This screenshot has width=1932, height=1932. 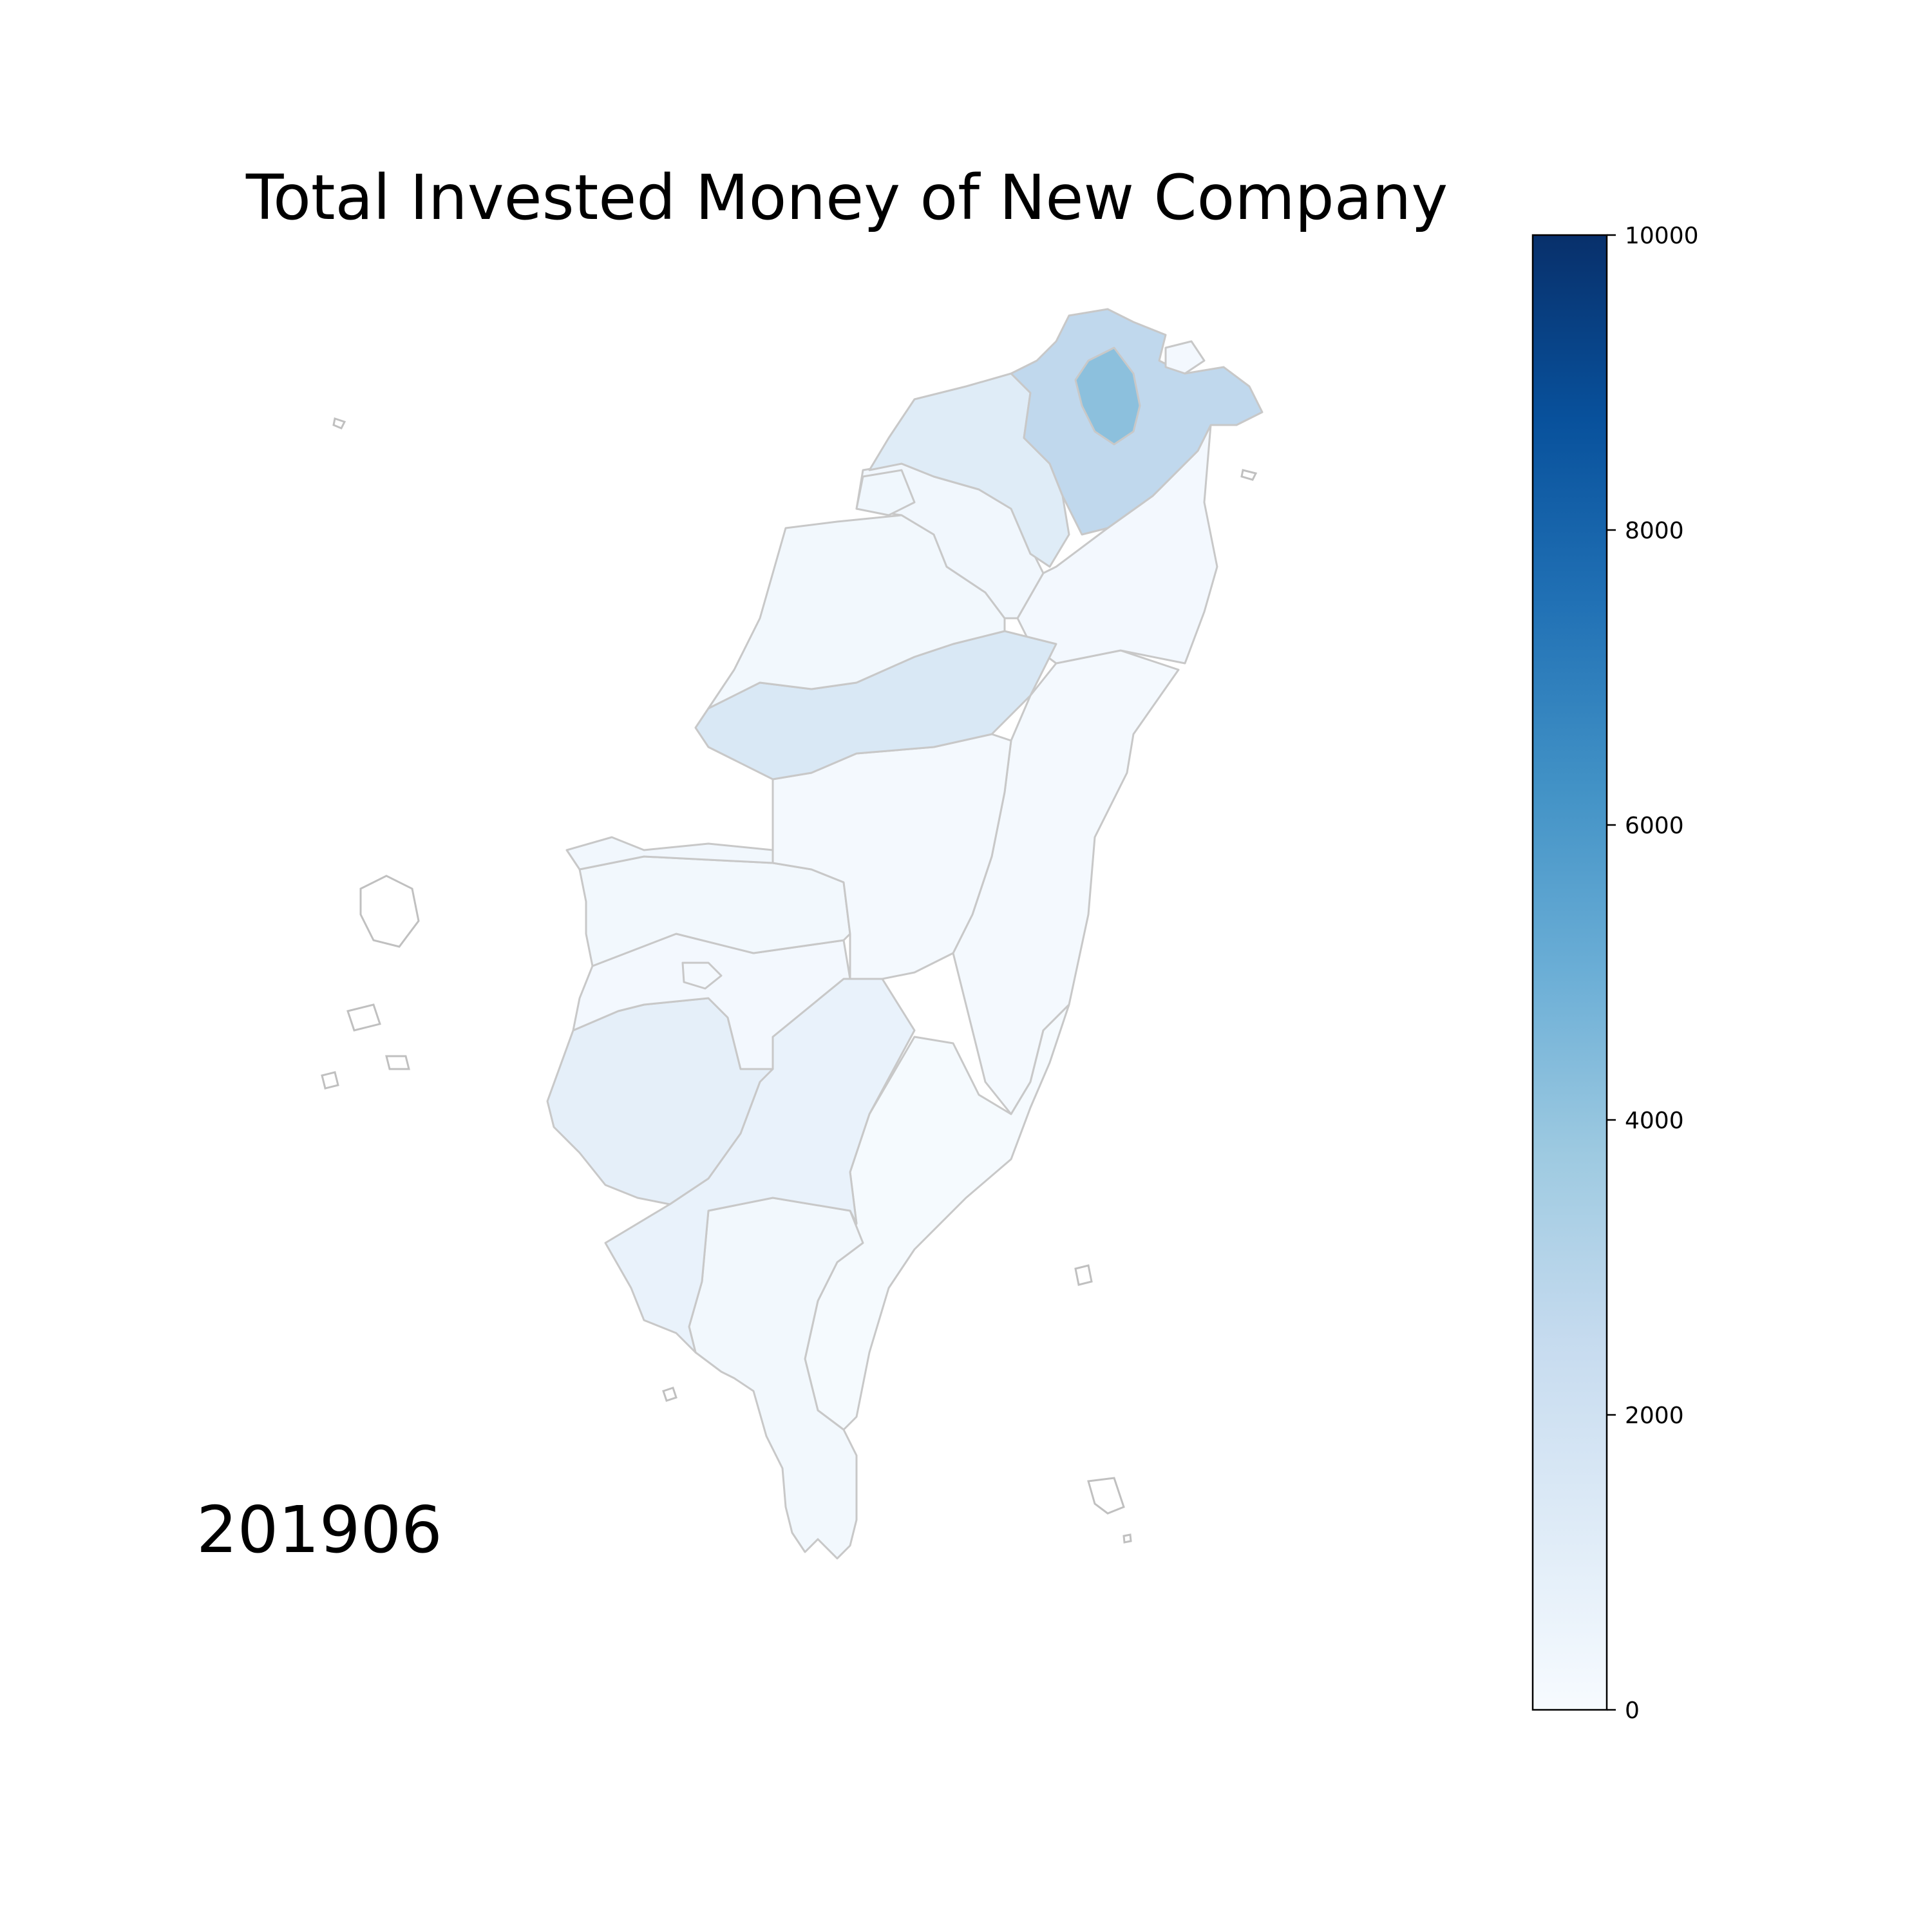 I want to click on region-hsinchu-city, so click(x=885, y=493).